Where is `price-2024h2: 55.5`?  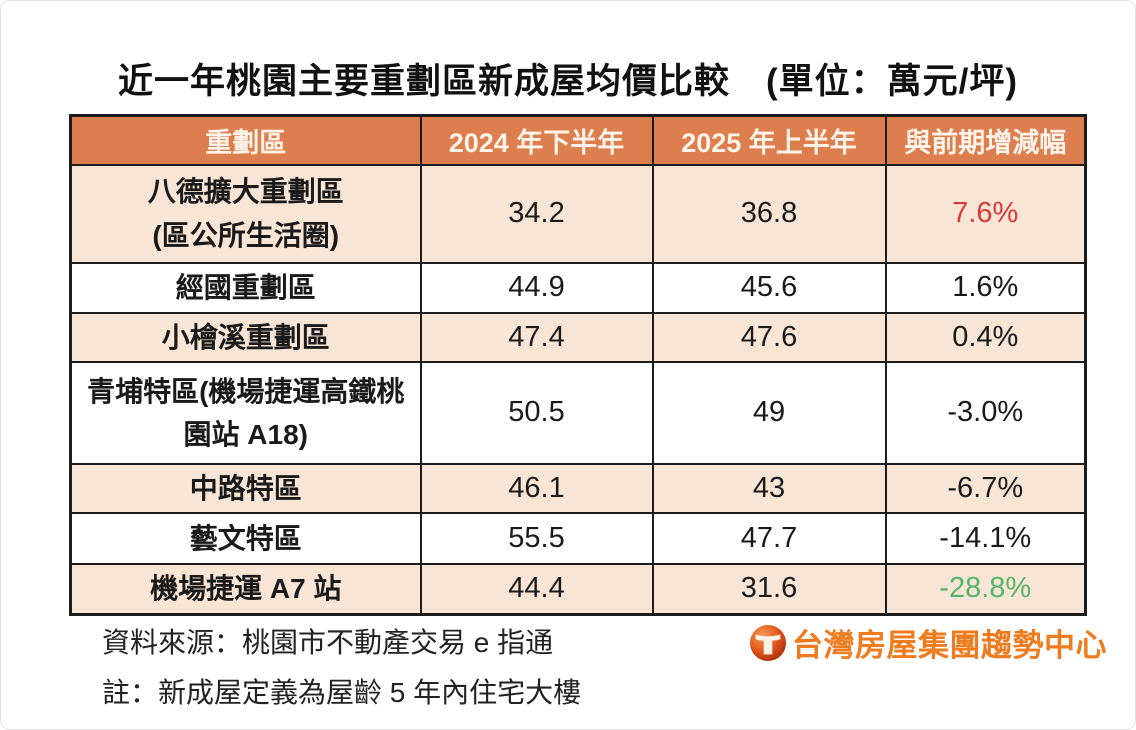
price-2024h2: 55.5 is located at coordinates (536, 539).